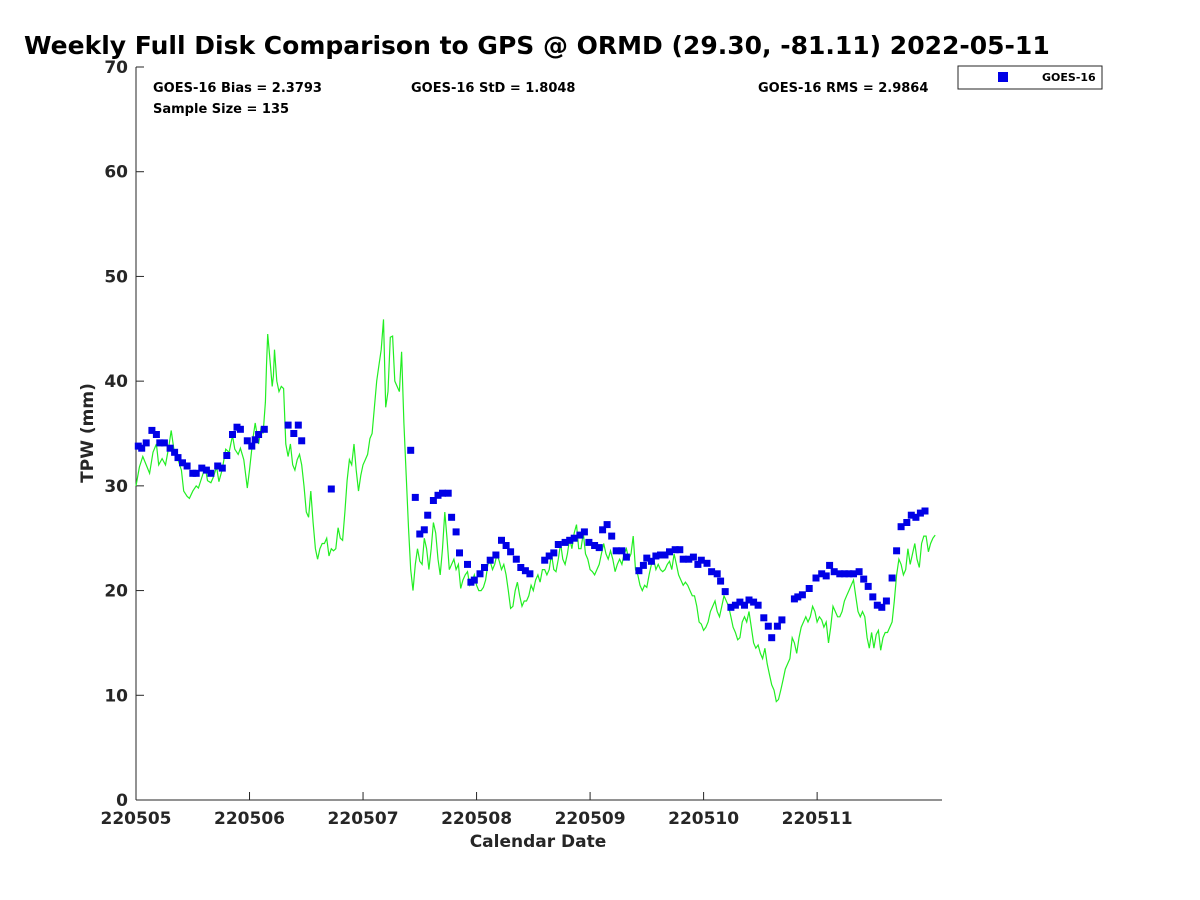  I want to click on y-tick-label: 30, so click(116, 487).